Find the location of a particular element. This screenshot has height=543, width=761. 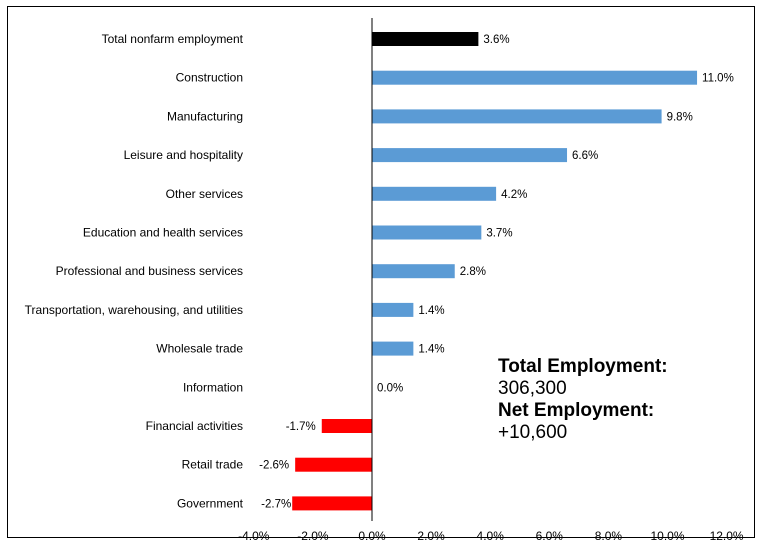

category-label-leisure-and-hospitality: Leisure and hospitality is located at coordinates (183, 155).